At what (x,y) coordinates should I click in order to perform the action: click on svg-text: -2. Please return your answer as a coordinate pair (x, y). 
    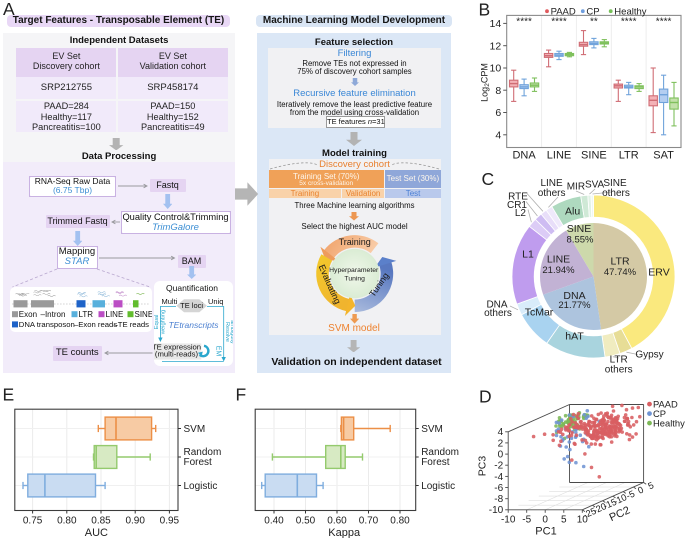
    Looking at the image, I should click on (498, 466).